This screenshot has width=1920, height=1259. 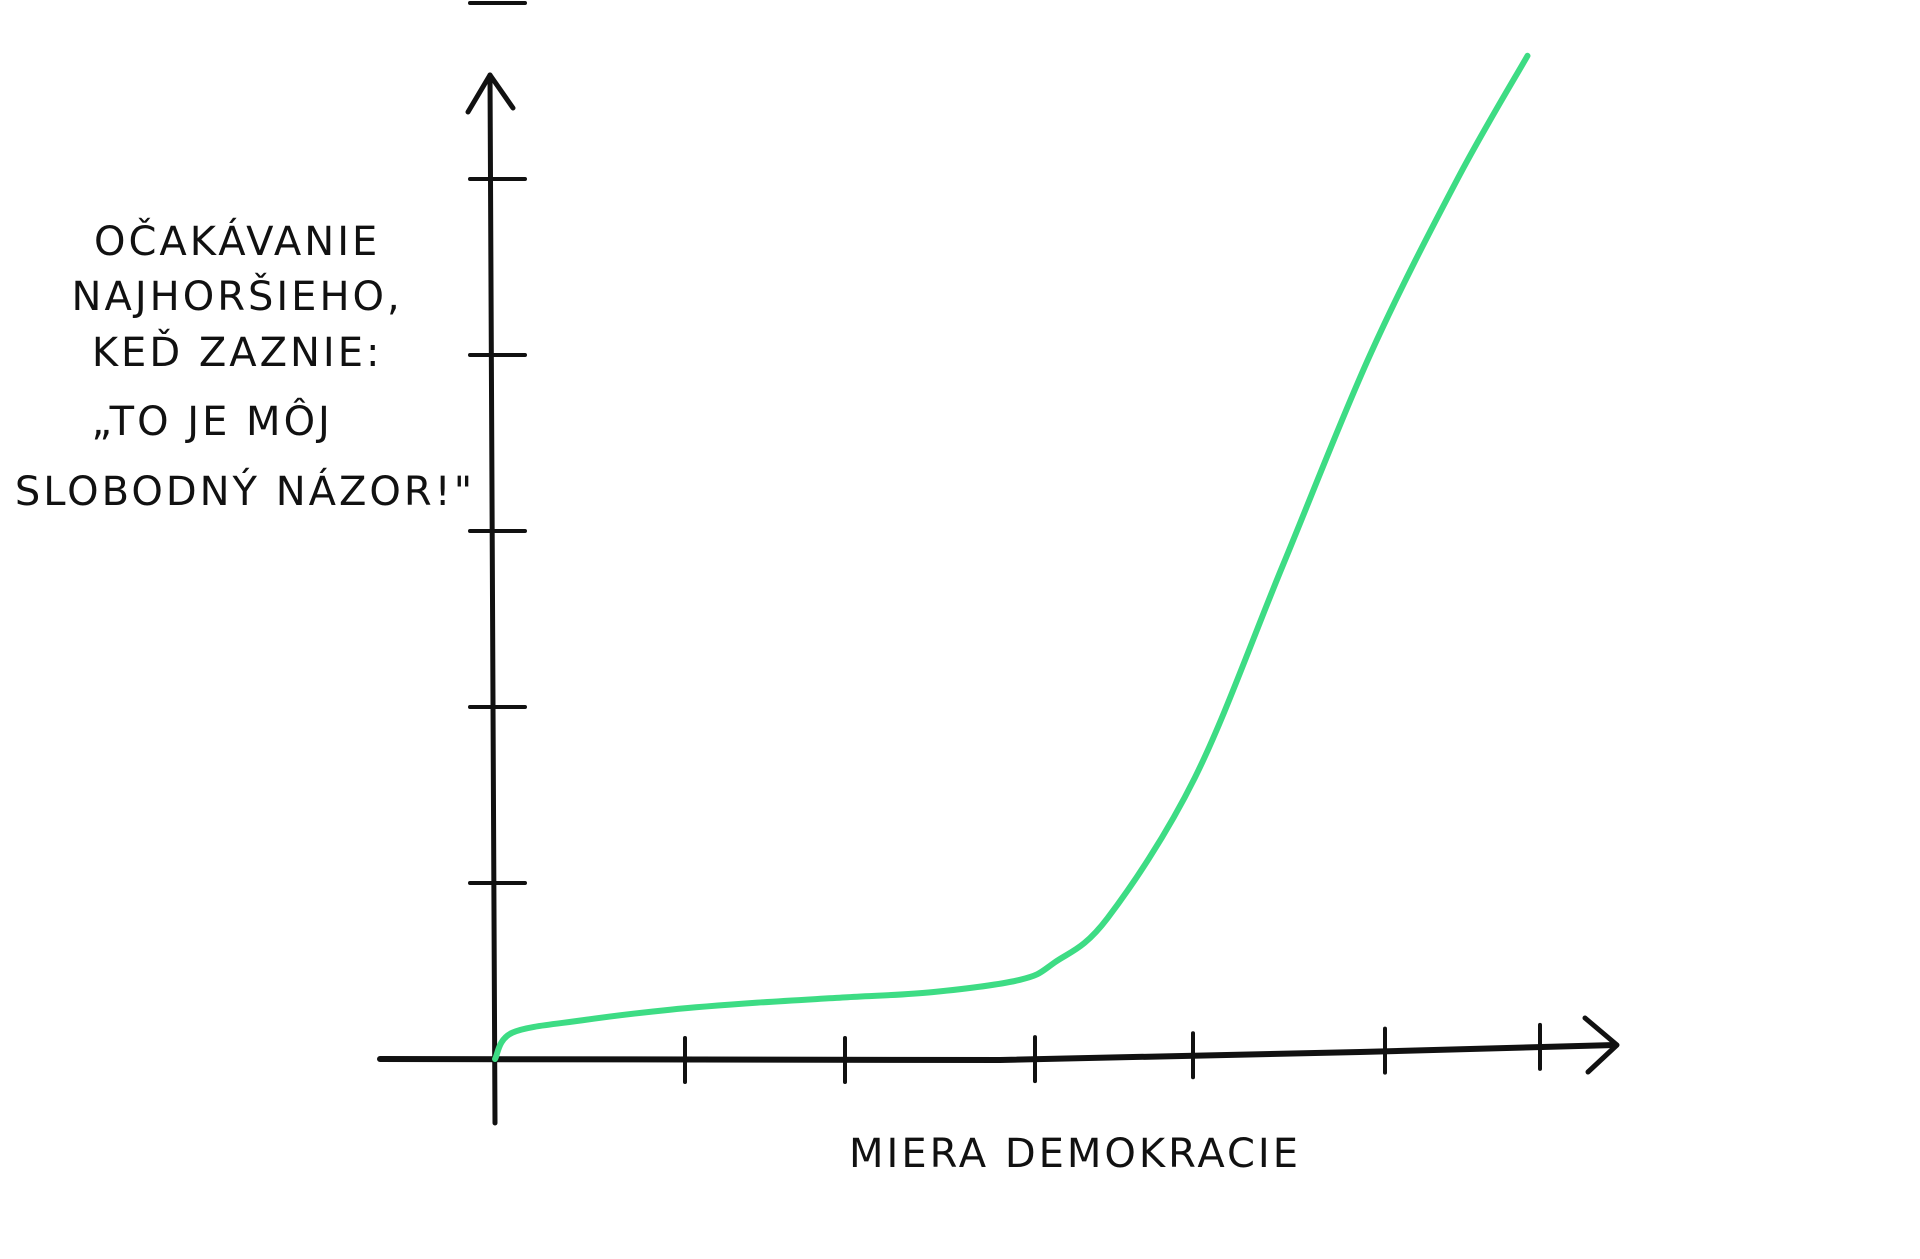 What do you see at coordinates (211, 421) in the screenshot?
I see `y-label-line-4: „TO JE MÔJ` at bounding box center [211, 421].